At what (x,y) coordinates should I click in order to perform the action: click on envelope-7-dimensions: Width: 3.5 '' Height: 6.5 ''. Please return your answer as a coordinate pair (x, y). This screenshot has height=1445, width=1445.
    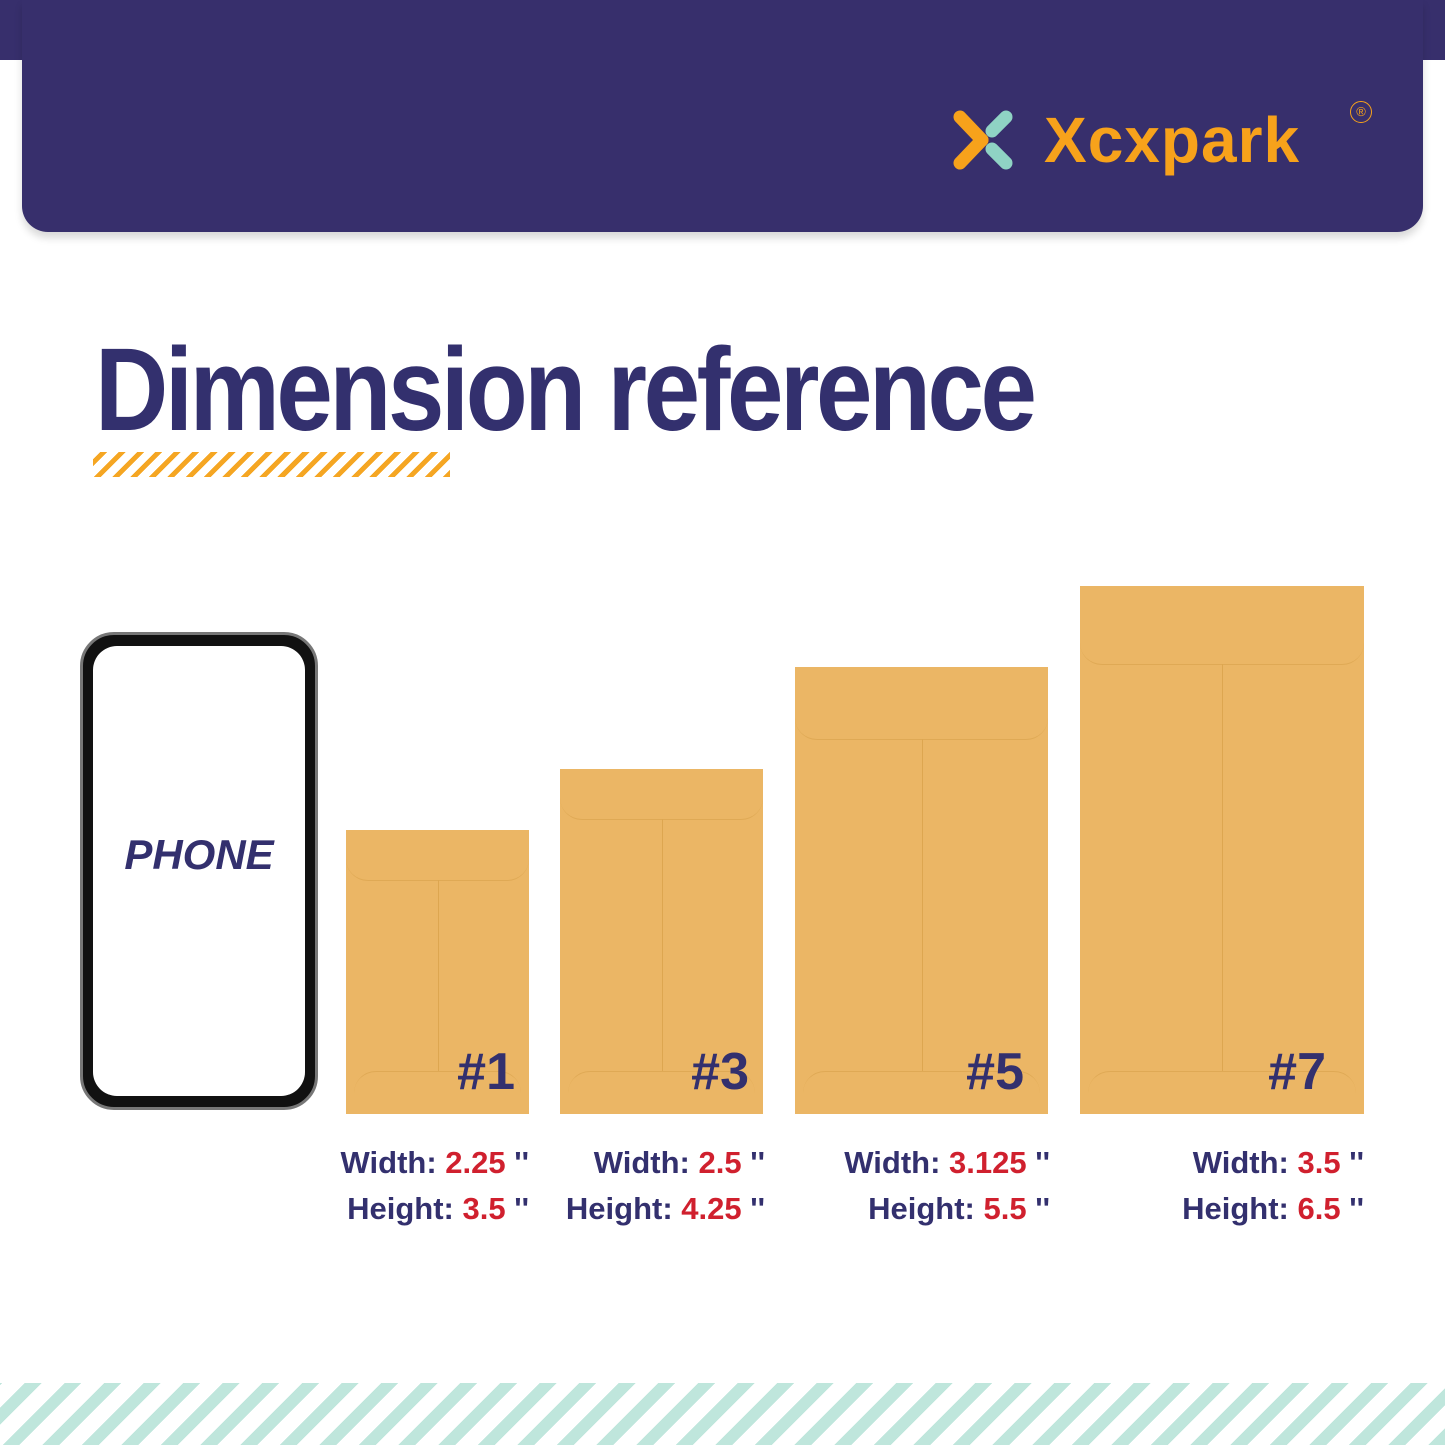
    Looking at the image, I should click on (1273, 1186).